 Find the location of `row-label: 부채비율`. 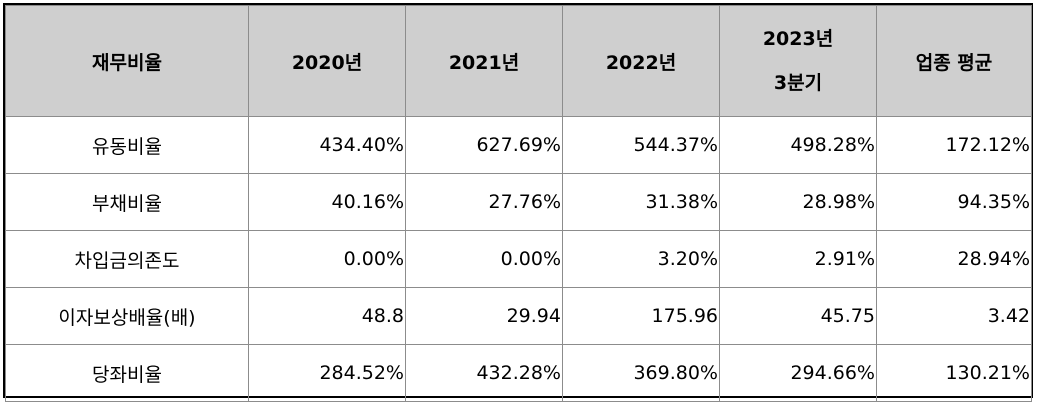

row-label: 부채비율 is located at coordinates (127, 202).